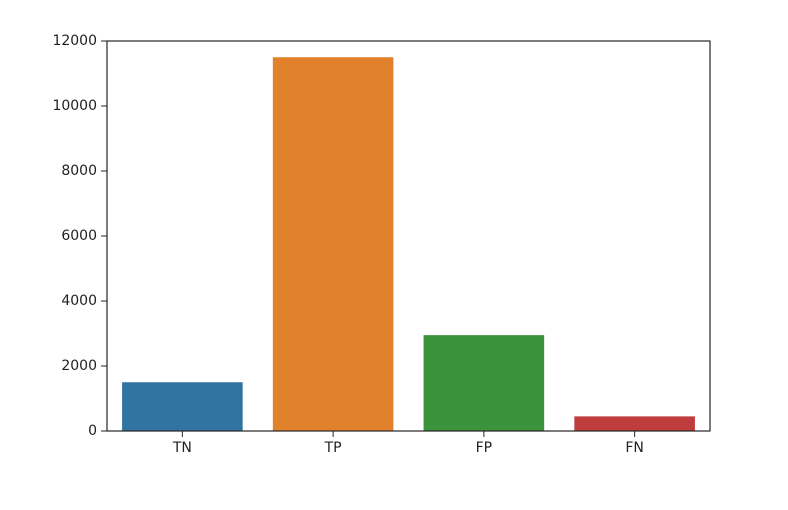  I want to click on y-tick-label: 0, so click(92, 431).